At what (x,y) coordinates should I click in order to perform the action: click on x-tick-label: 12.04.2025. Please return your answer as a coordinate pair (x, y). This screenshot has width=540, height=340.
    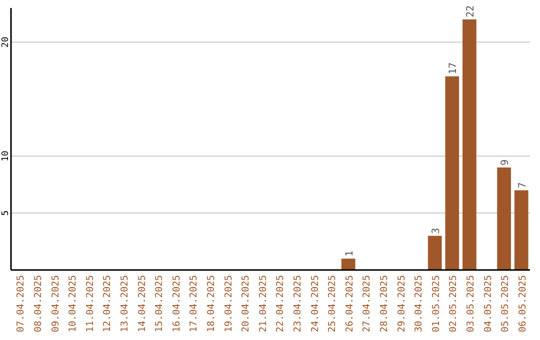
    Looking at the image, I should click on (108, 303).